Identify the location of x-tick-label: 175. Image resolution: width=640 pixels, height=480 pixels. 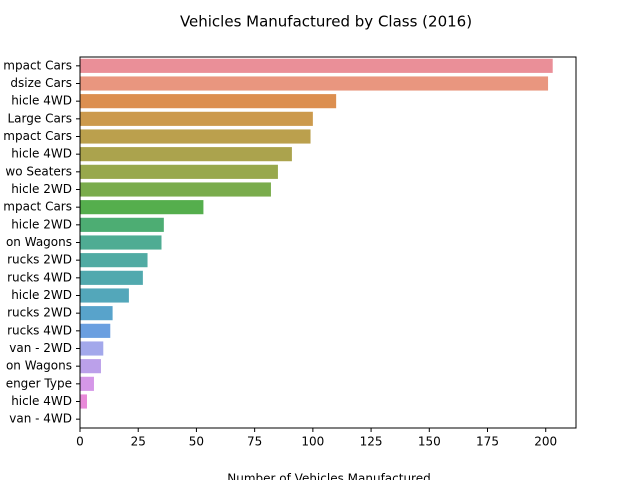
(487, 442).